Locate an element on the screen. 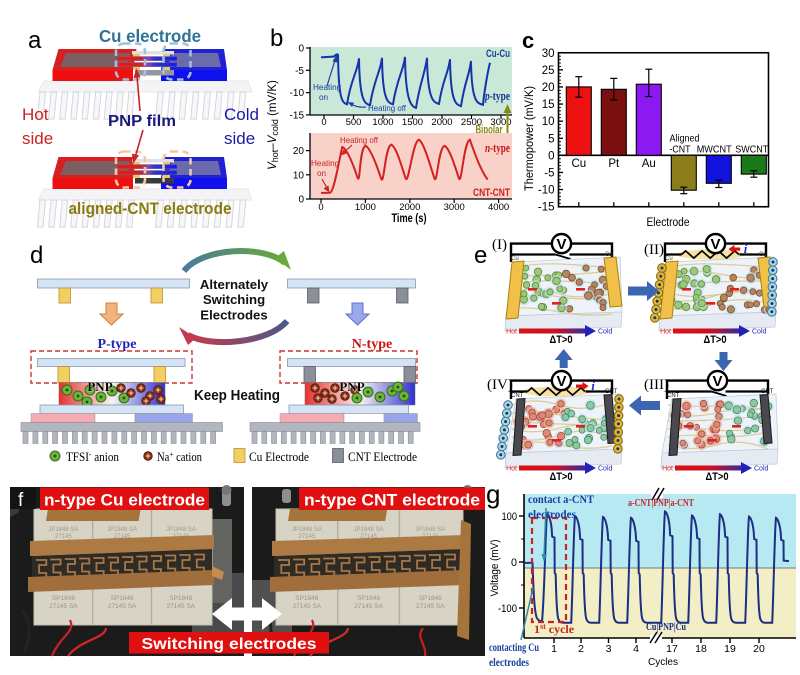 The image size is (800, 675). svg-text: Vhot–Vcold (mV/K) is located at coordinates (273, 125).